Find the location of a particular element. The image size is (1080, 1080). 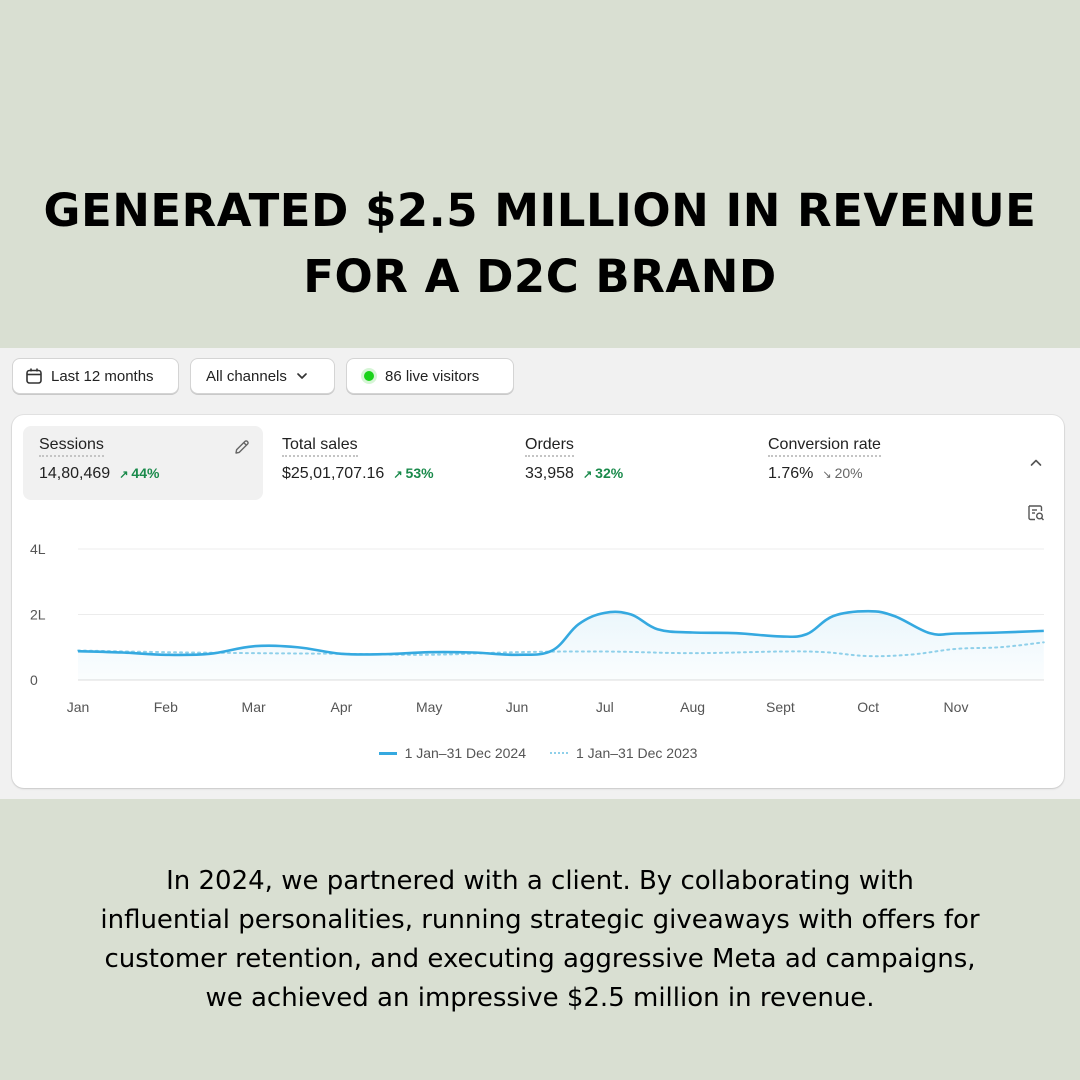

live-visitors-button: 86 live visitors is located at coordinates (430, 376).